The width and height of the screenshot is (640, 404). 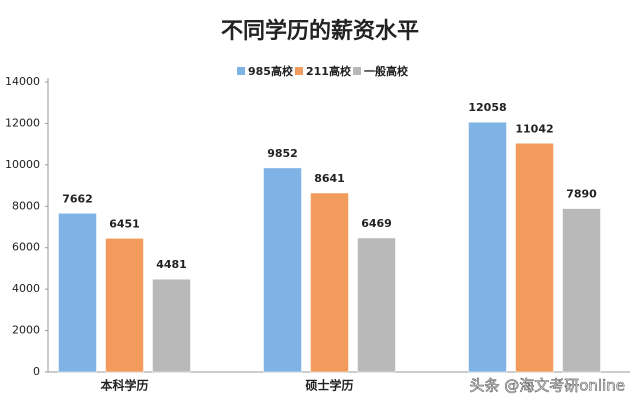 I want to click on value-label: 8641, so click(x=329, y=178).